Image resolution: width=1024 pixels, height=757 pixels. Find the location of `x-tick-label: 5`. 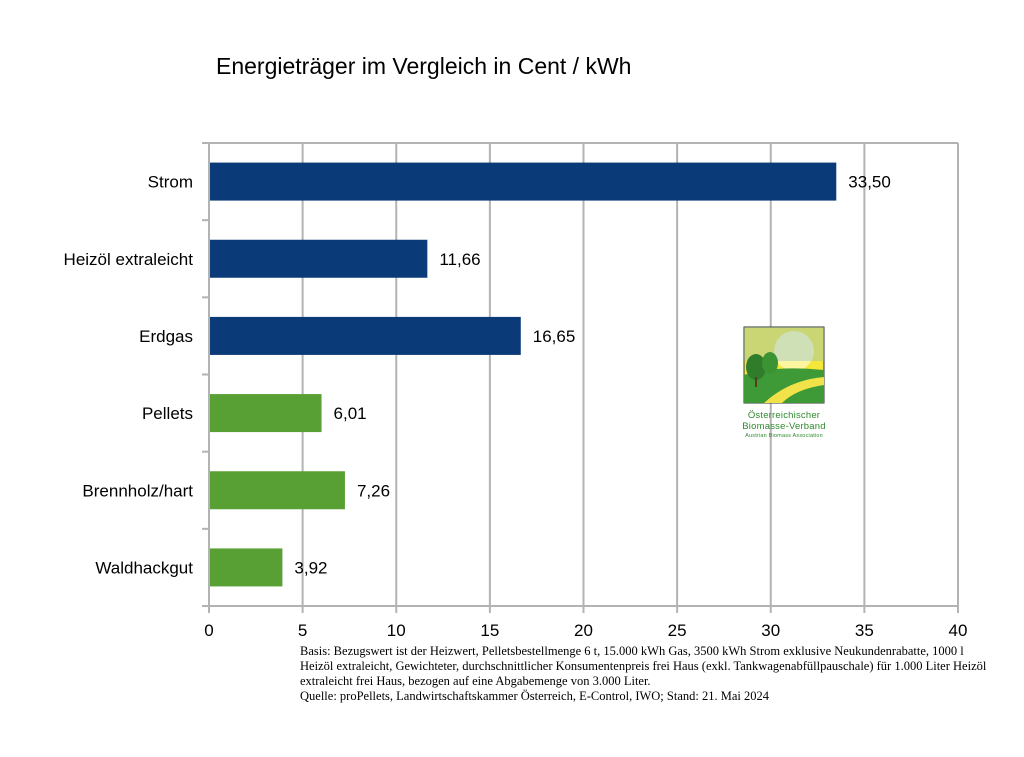

x-tick-label: 5 is located at coordinates (302, 630).